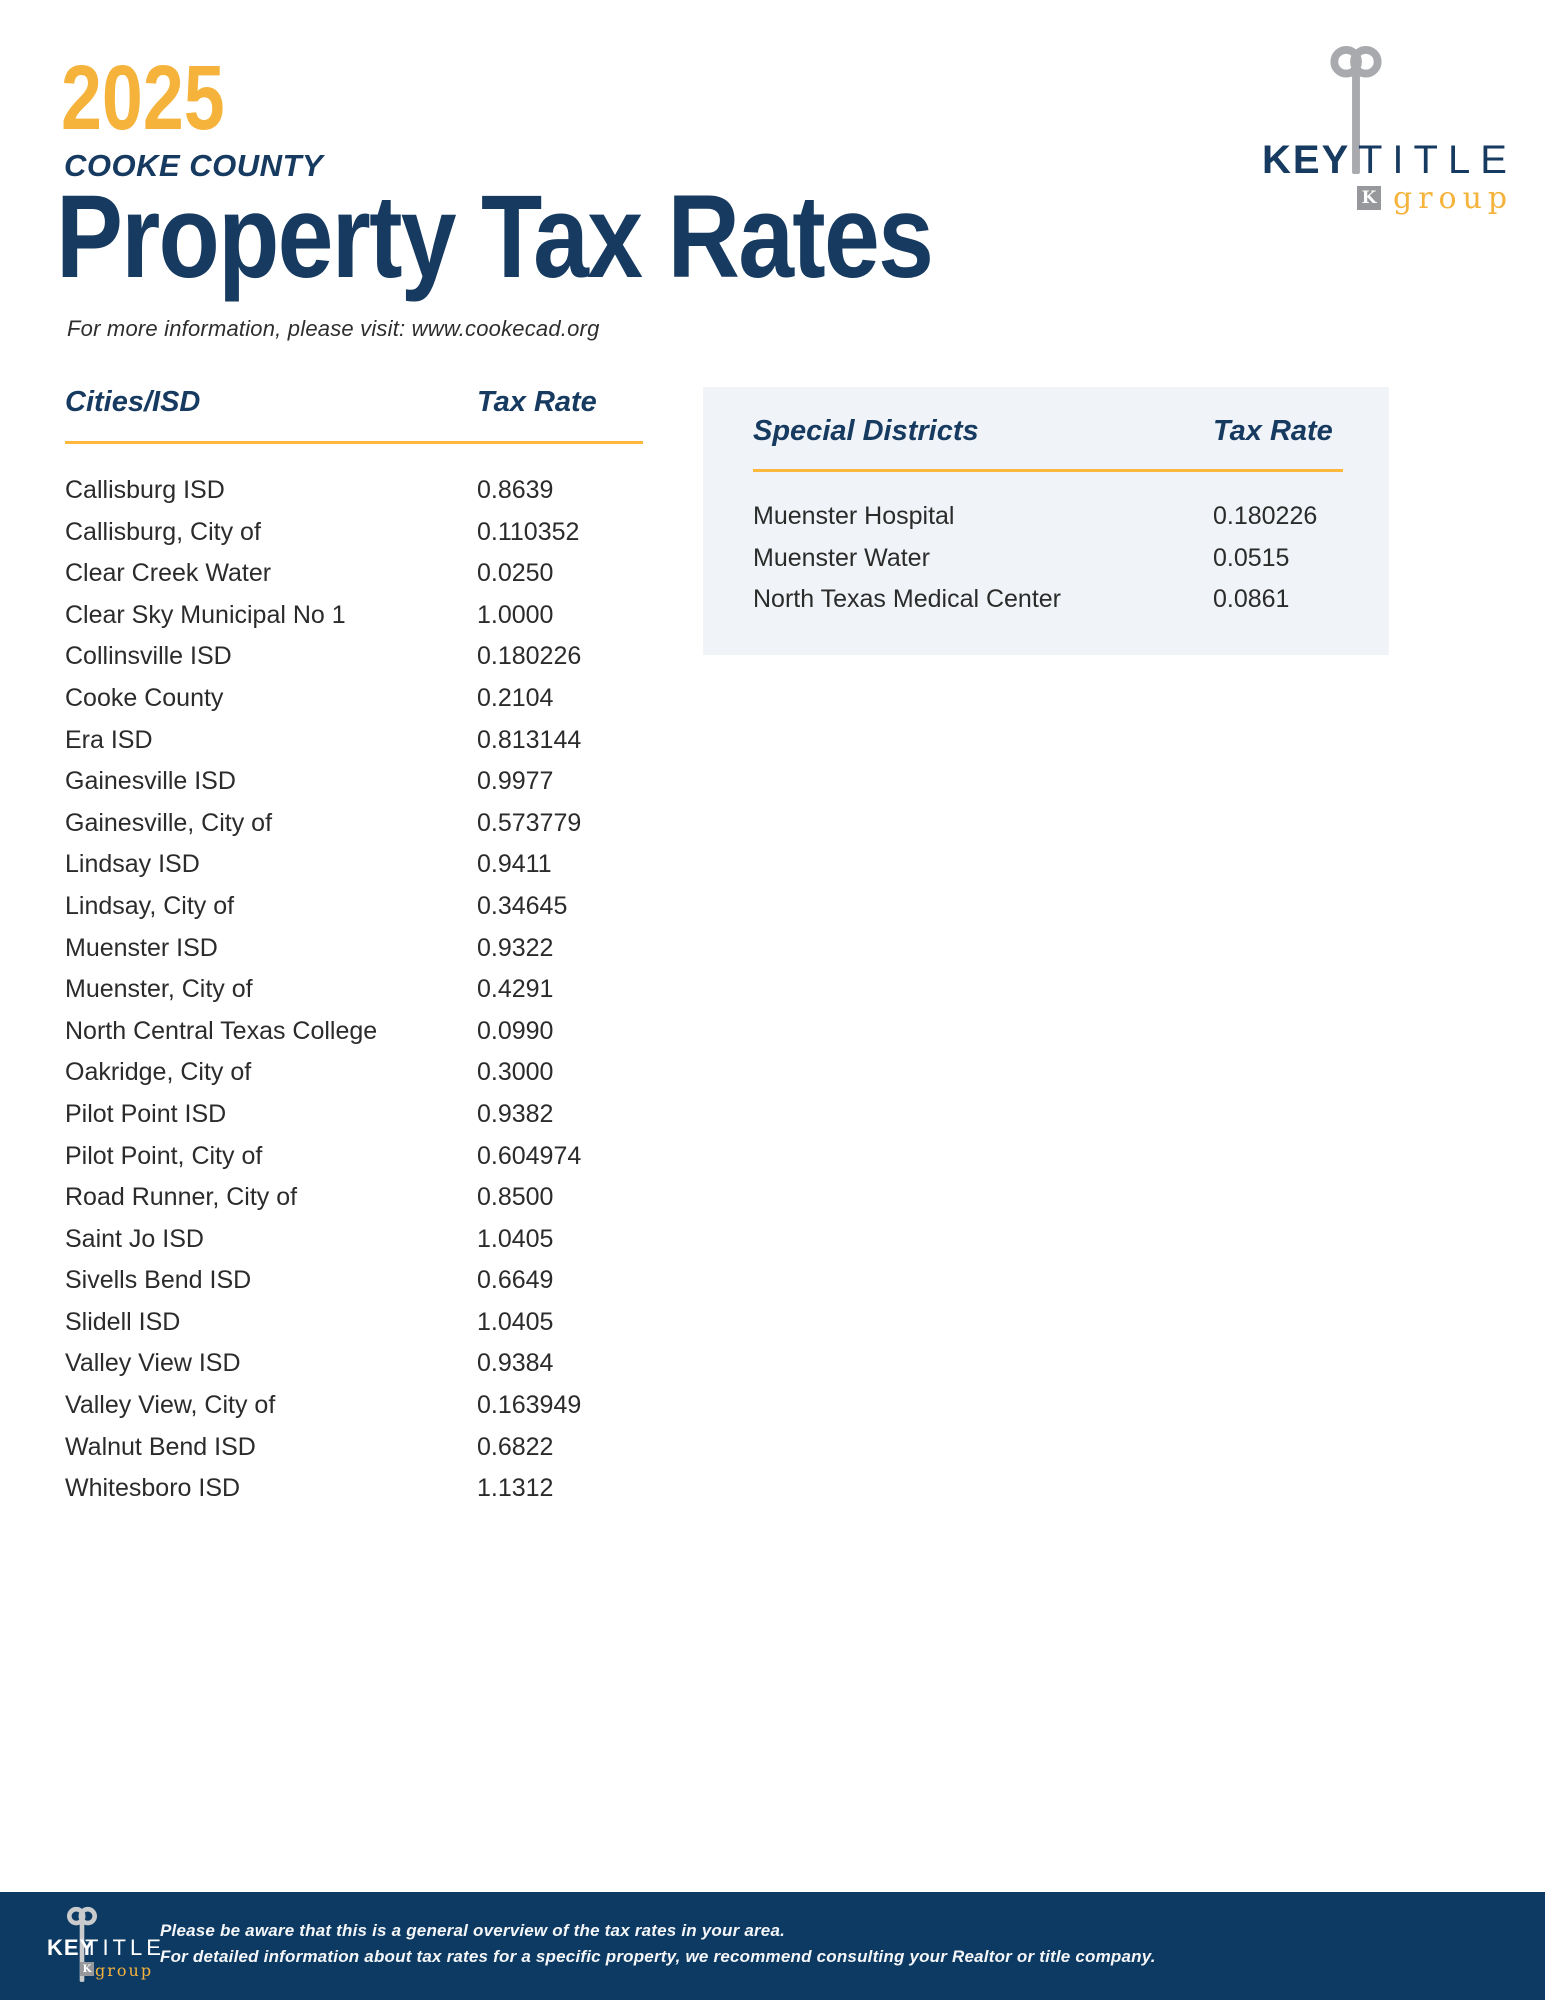  Describe the element at coordinates (515, 989) in the screenshot. I see `tax-rate-value: 0.4291` at that location.